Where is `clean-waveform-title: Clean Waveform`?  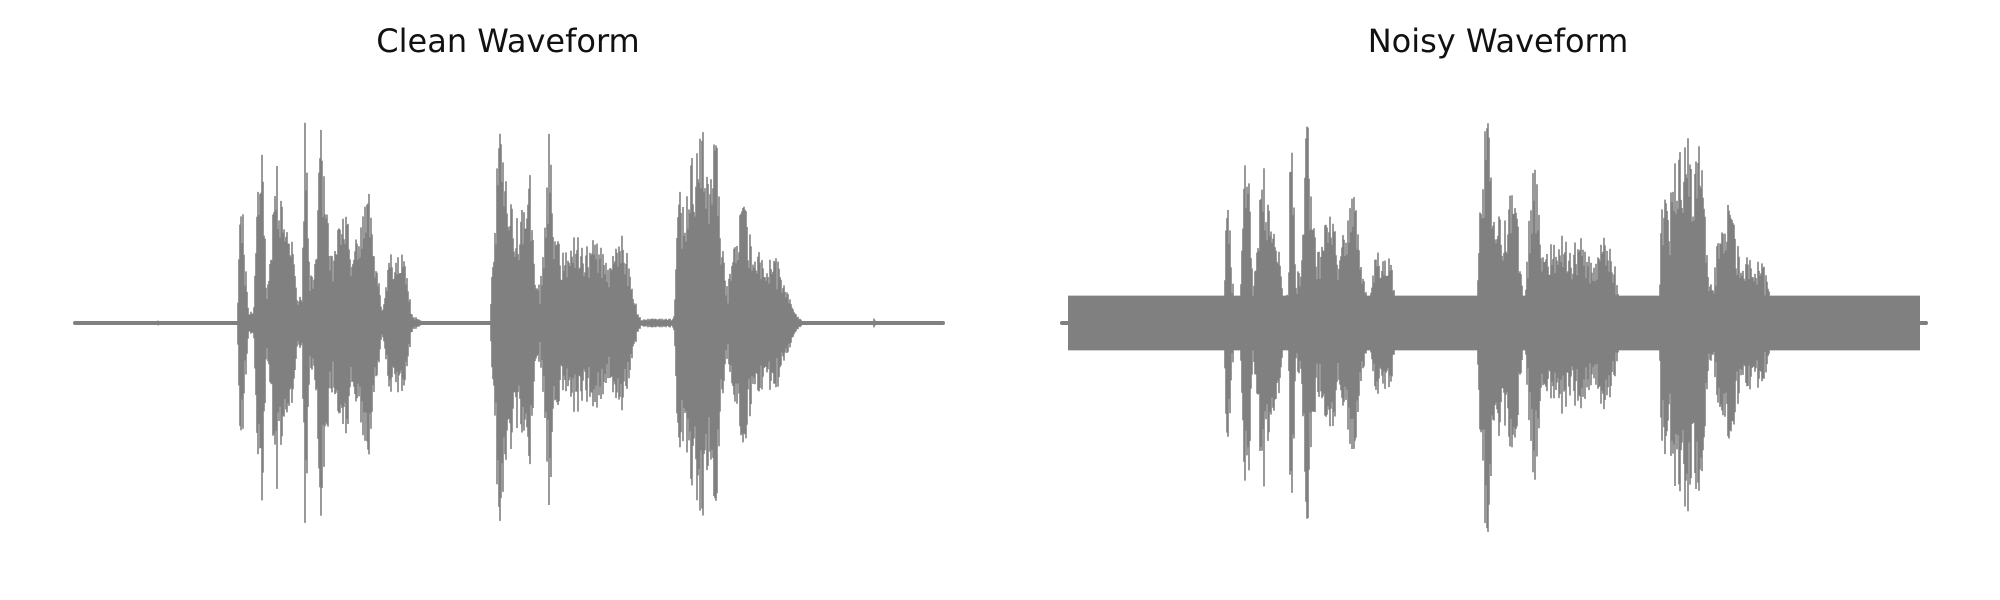
clean-waveform-title: Clean Waveform is located at coordinates (508, 41).